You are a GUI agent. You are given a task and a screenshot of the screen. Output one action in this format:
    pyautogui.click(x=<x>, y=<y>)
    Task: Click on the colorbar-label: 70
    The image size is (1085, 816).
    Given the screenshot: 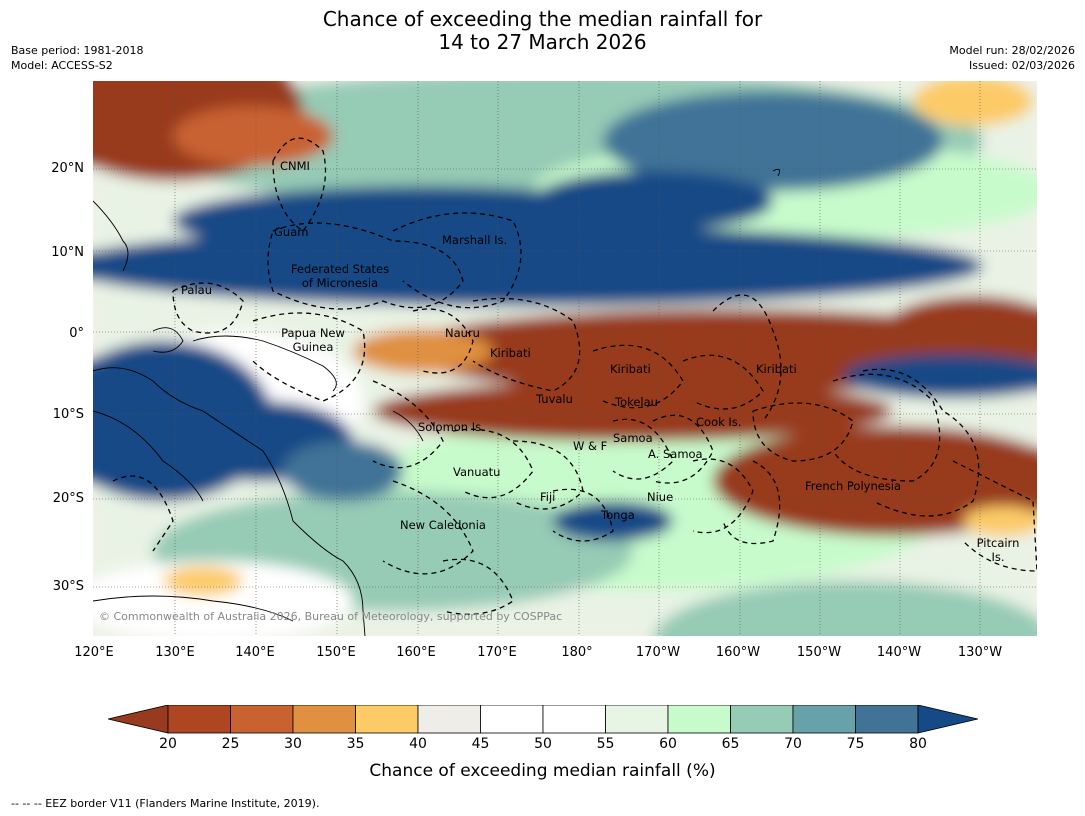 What is the action you would take?
    pyautogui.click(x=793, y=744)
    